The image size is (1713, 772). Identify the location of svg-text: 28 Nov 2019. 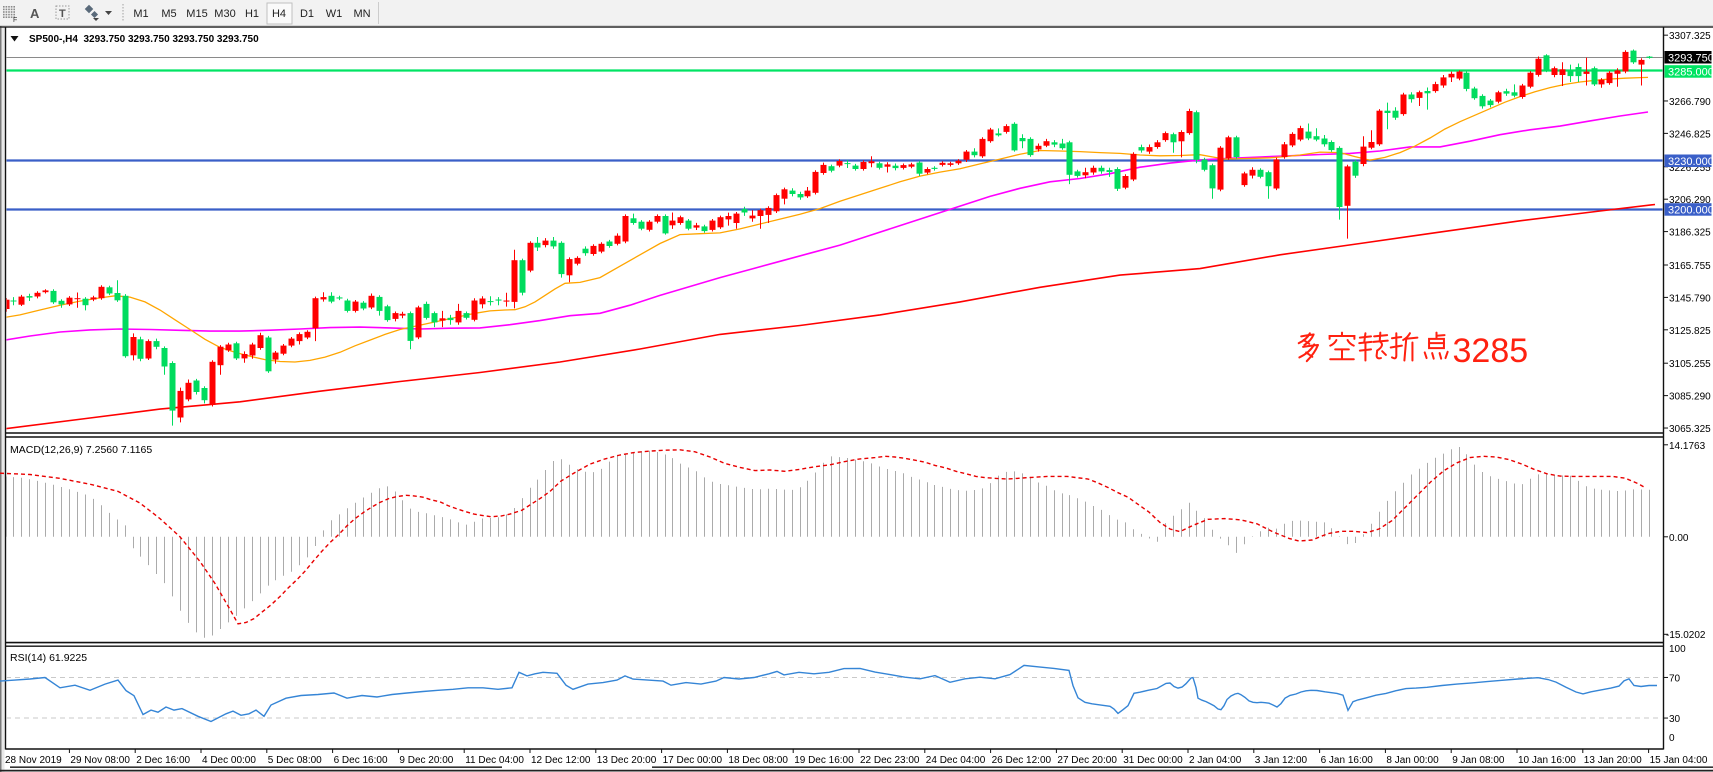
(33, 760).